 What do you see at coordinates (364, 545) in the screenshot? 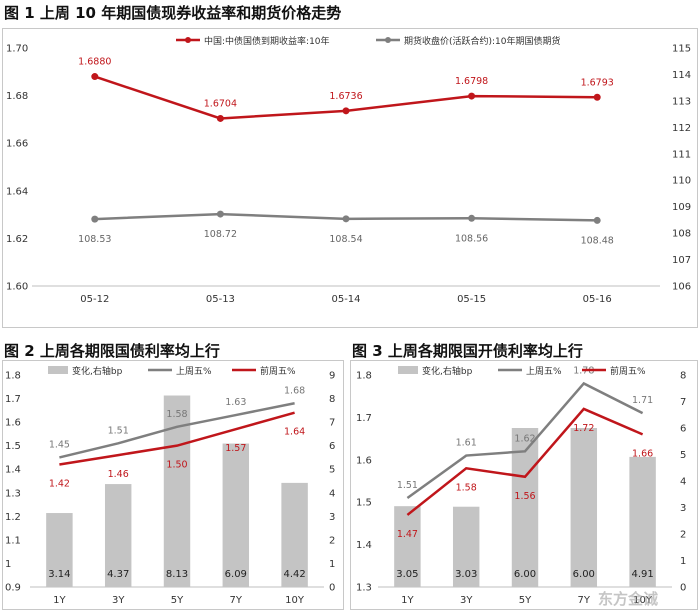
I see `chart3-left-tick: 1.4` at bounding box center [364, 545].